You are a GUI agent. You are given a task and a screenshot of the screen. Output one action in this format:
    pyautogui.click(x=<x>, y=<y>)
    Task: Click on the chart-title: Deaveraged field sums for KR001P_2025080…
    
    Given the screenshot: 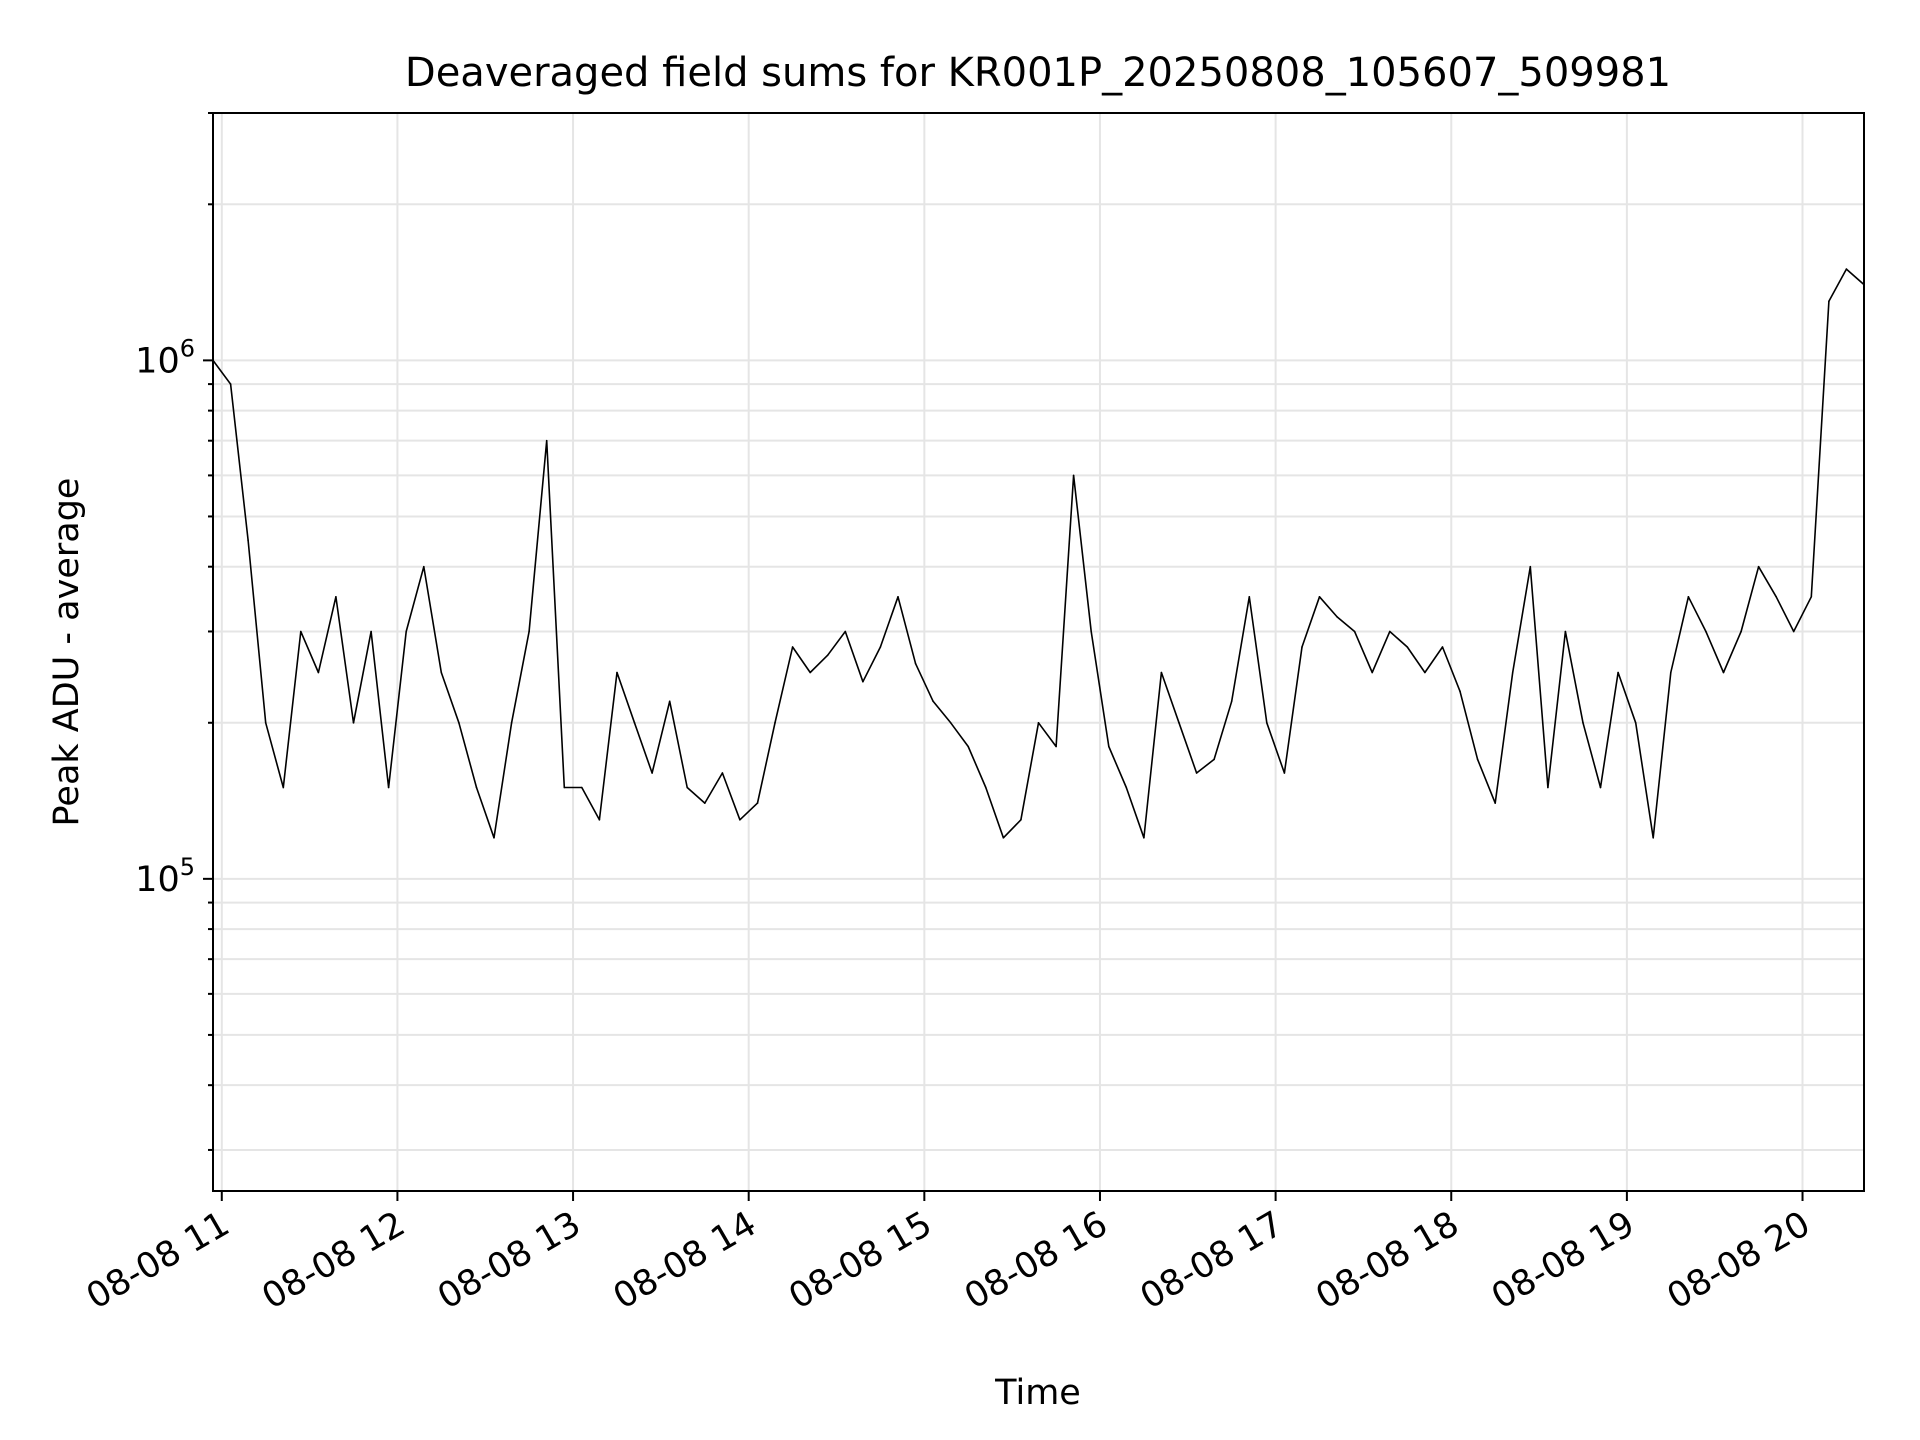 What is the action you would take?
    pyautogui.click(x=1038, y=73)
    